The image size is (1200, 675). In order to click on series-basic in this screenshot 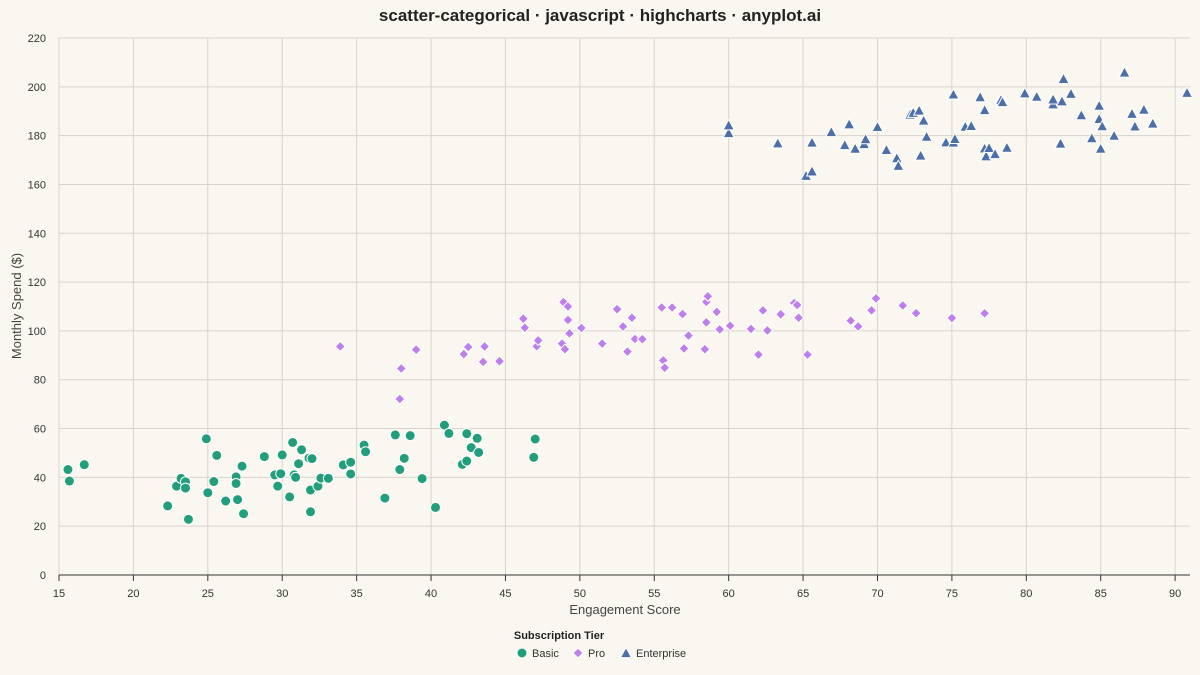, I will do `click(301, 472)`.